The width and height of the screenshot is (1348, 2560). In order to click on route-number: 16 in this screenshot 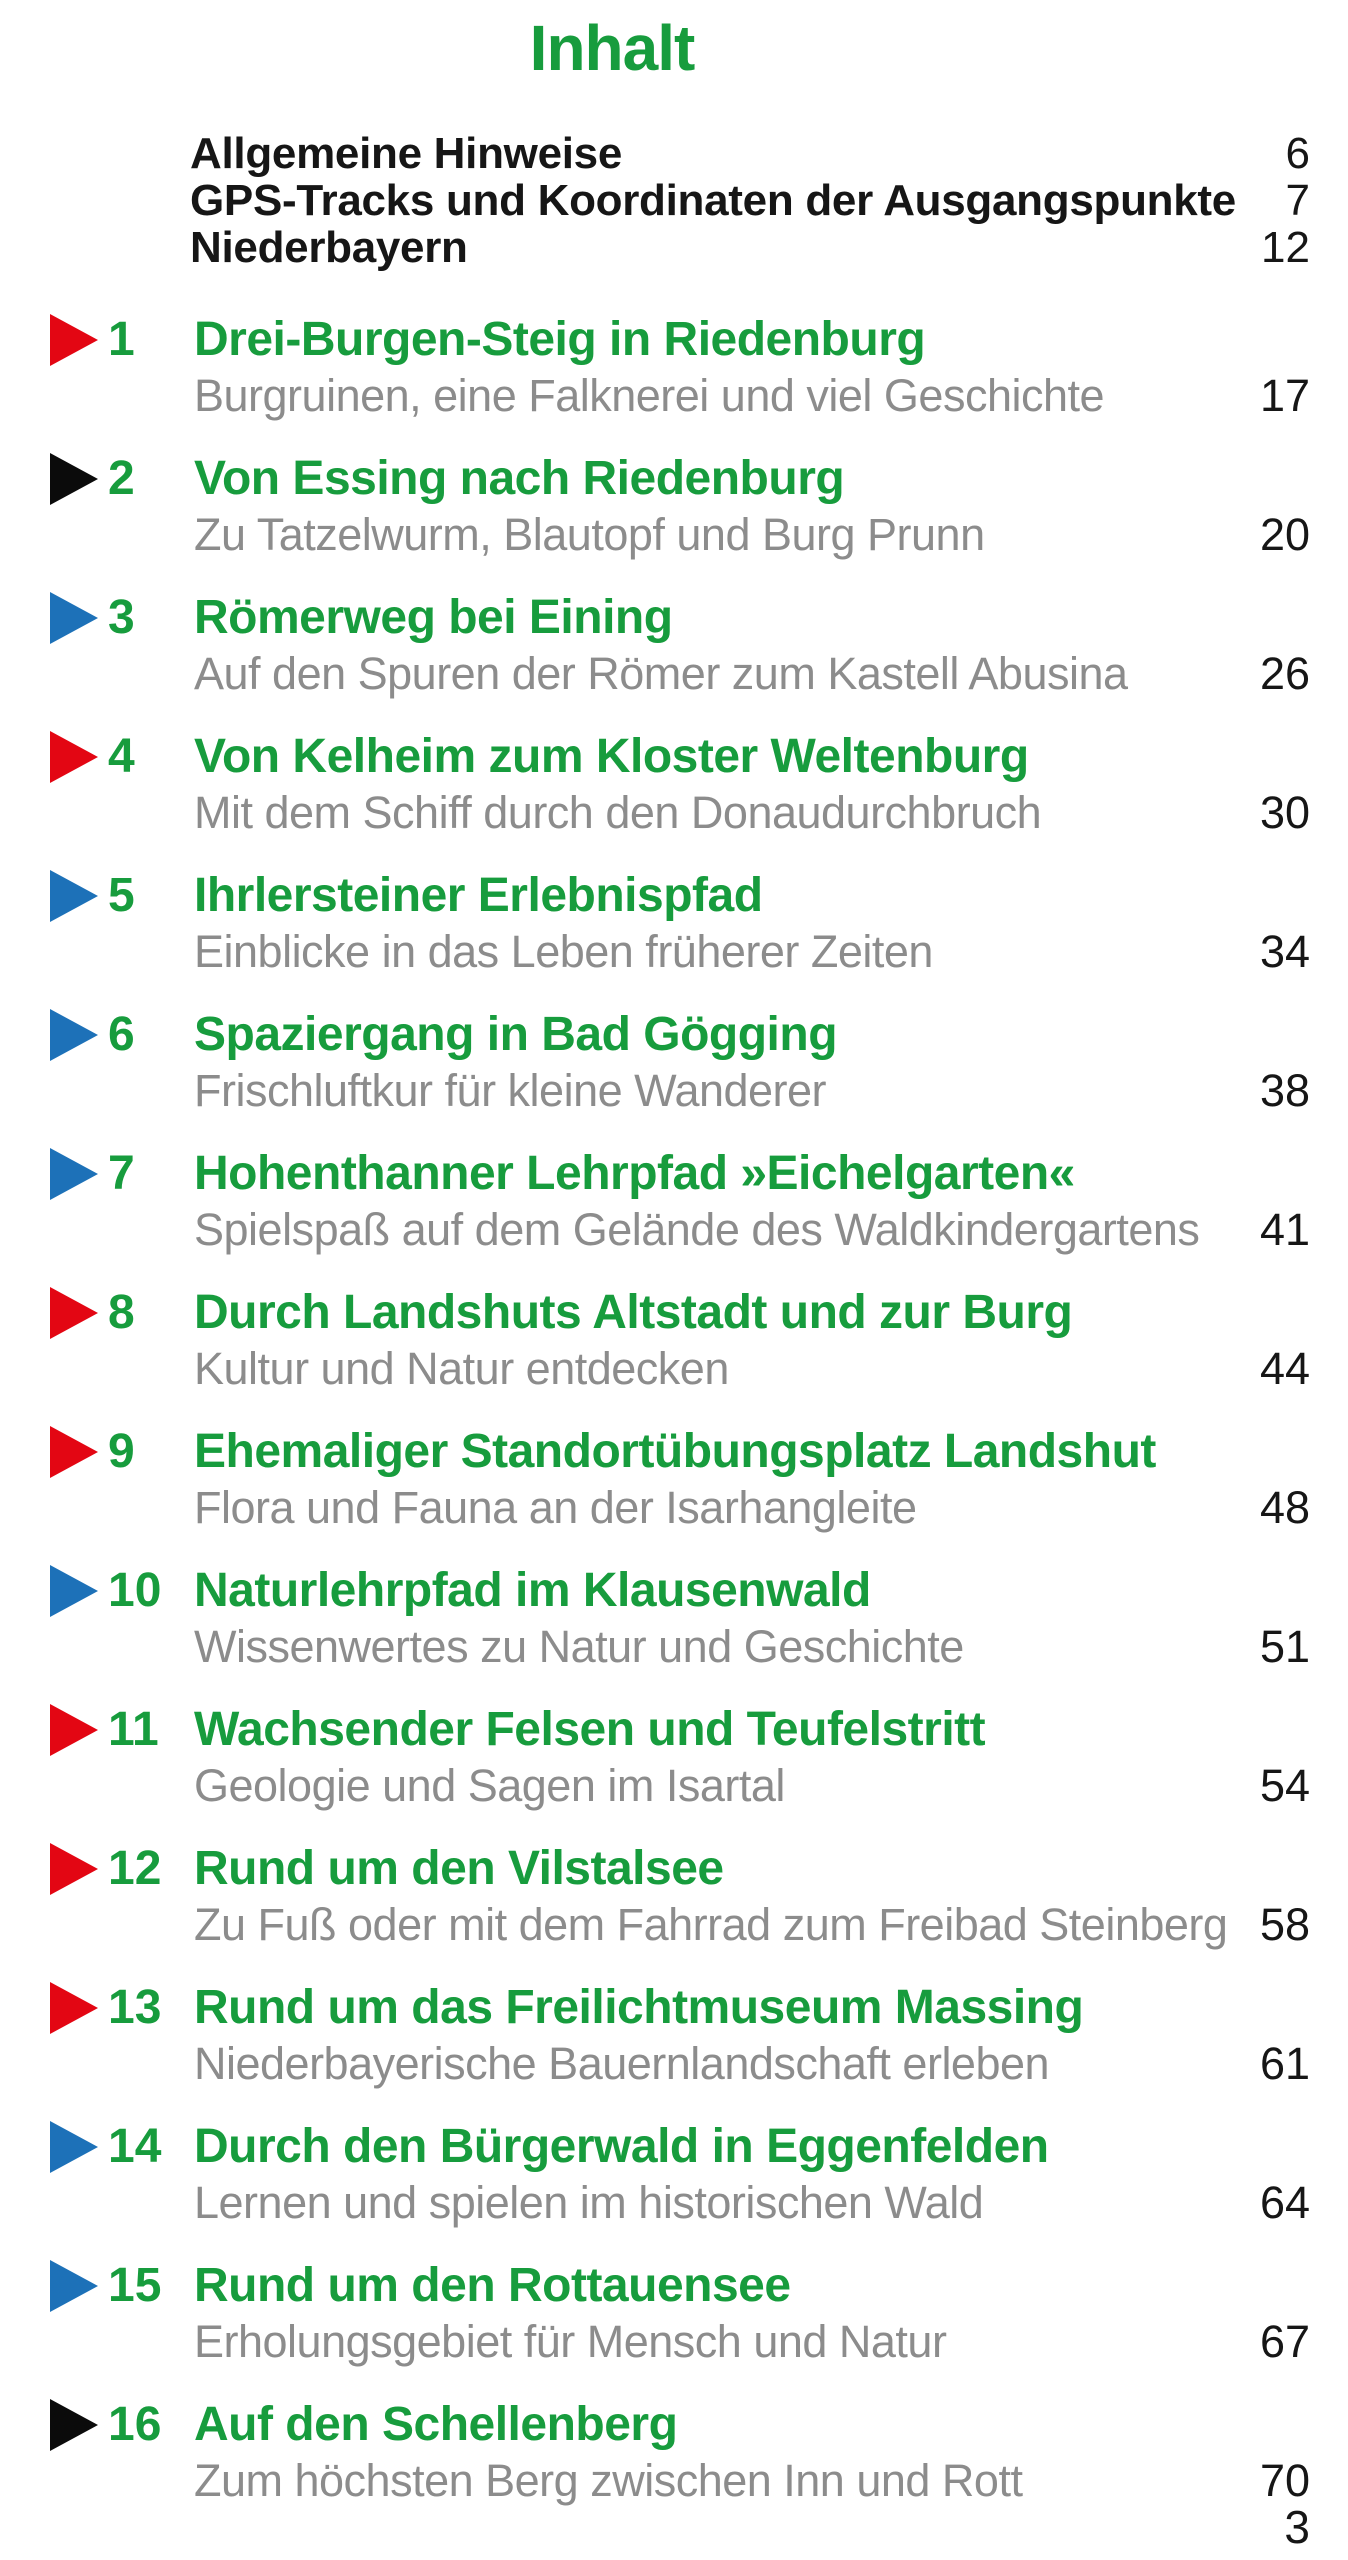, I will do `click(135, 2424)`.